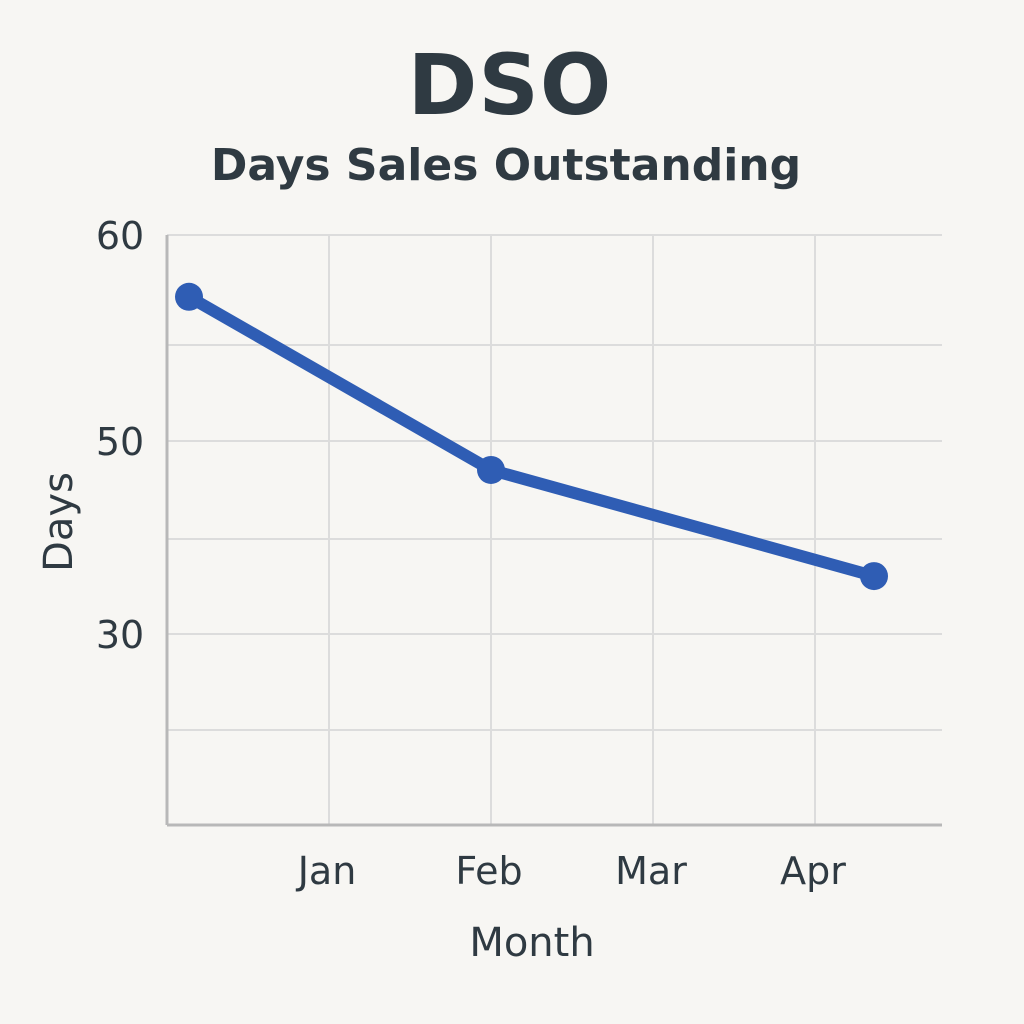 Image resolution: width=1024 pixels, height=1024 pixels. I want to click on x-tick-label-apr: Apr, so click(813, 871).